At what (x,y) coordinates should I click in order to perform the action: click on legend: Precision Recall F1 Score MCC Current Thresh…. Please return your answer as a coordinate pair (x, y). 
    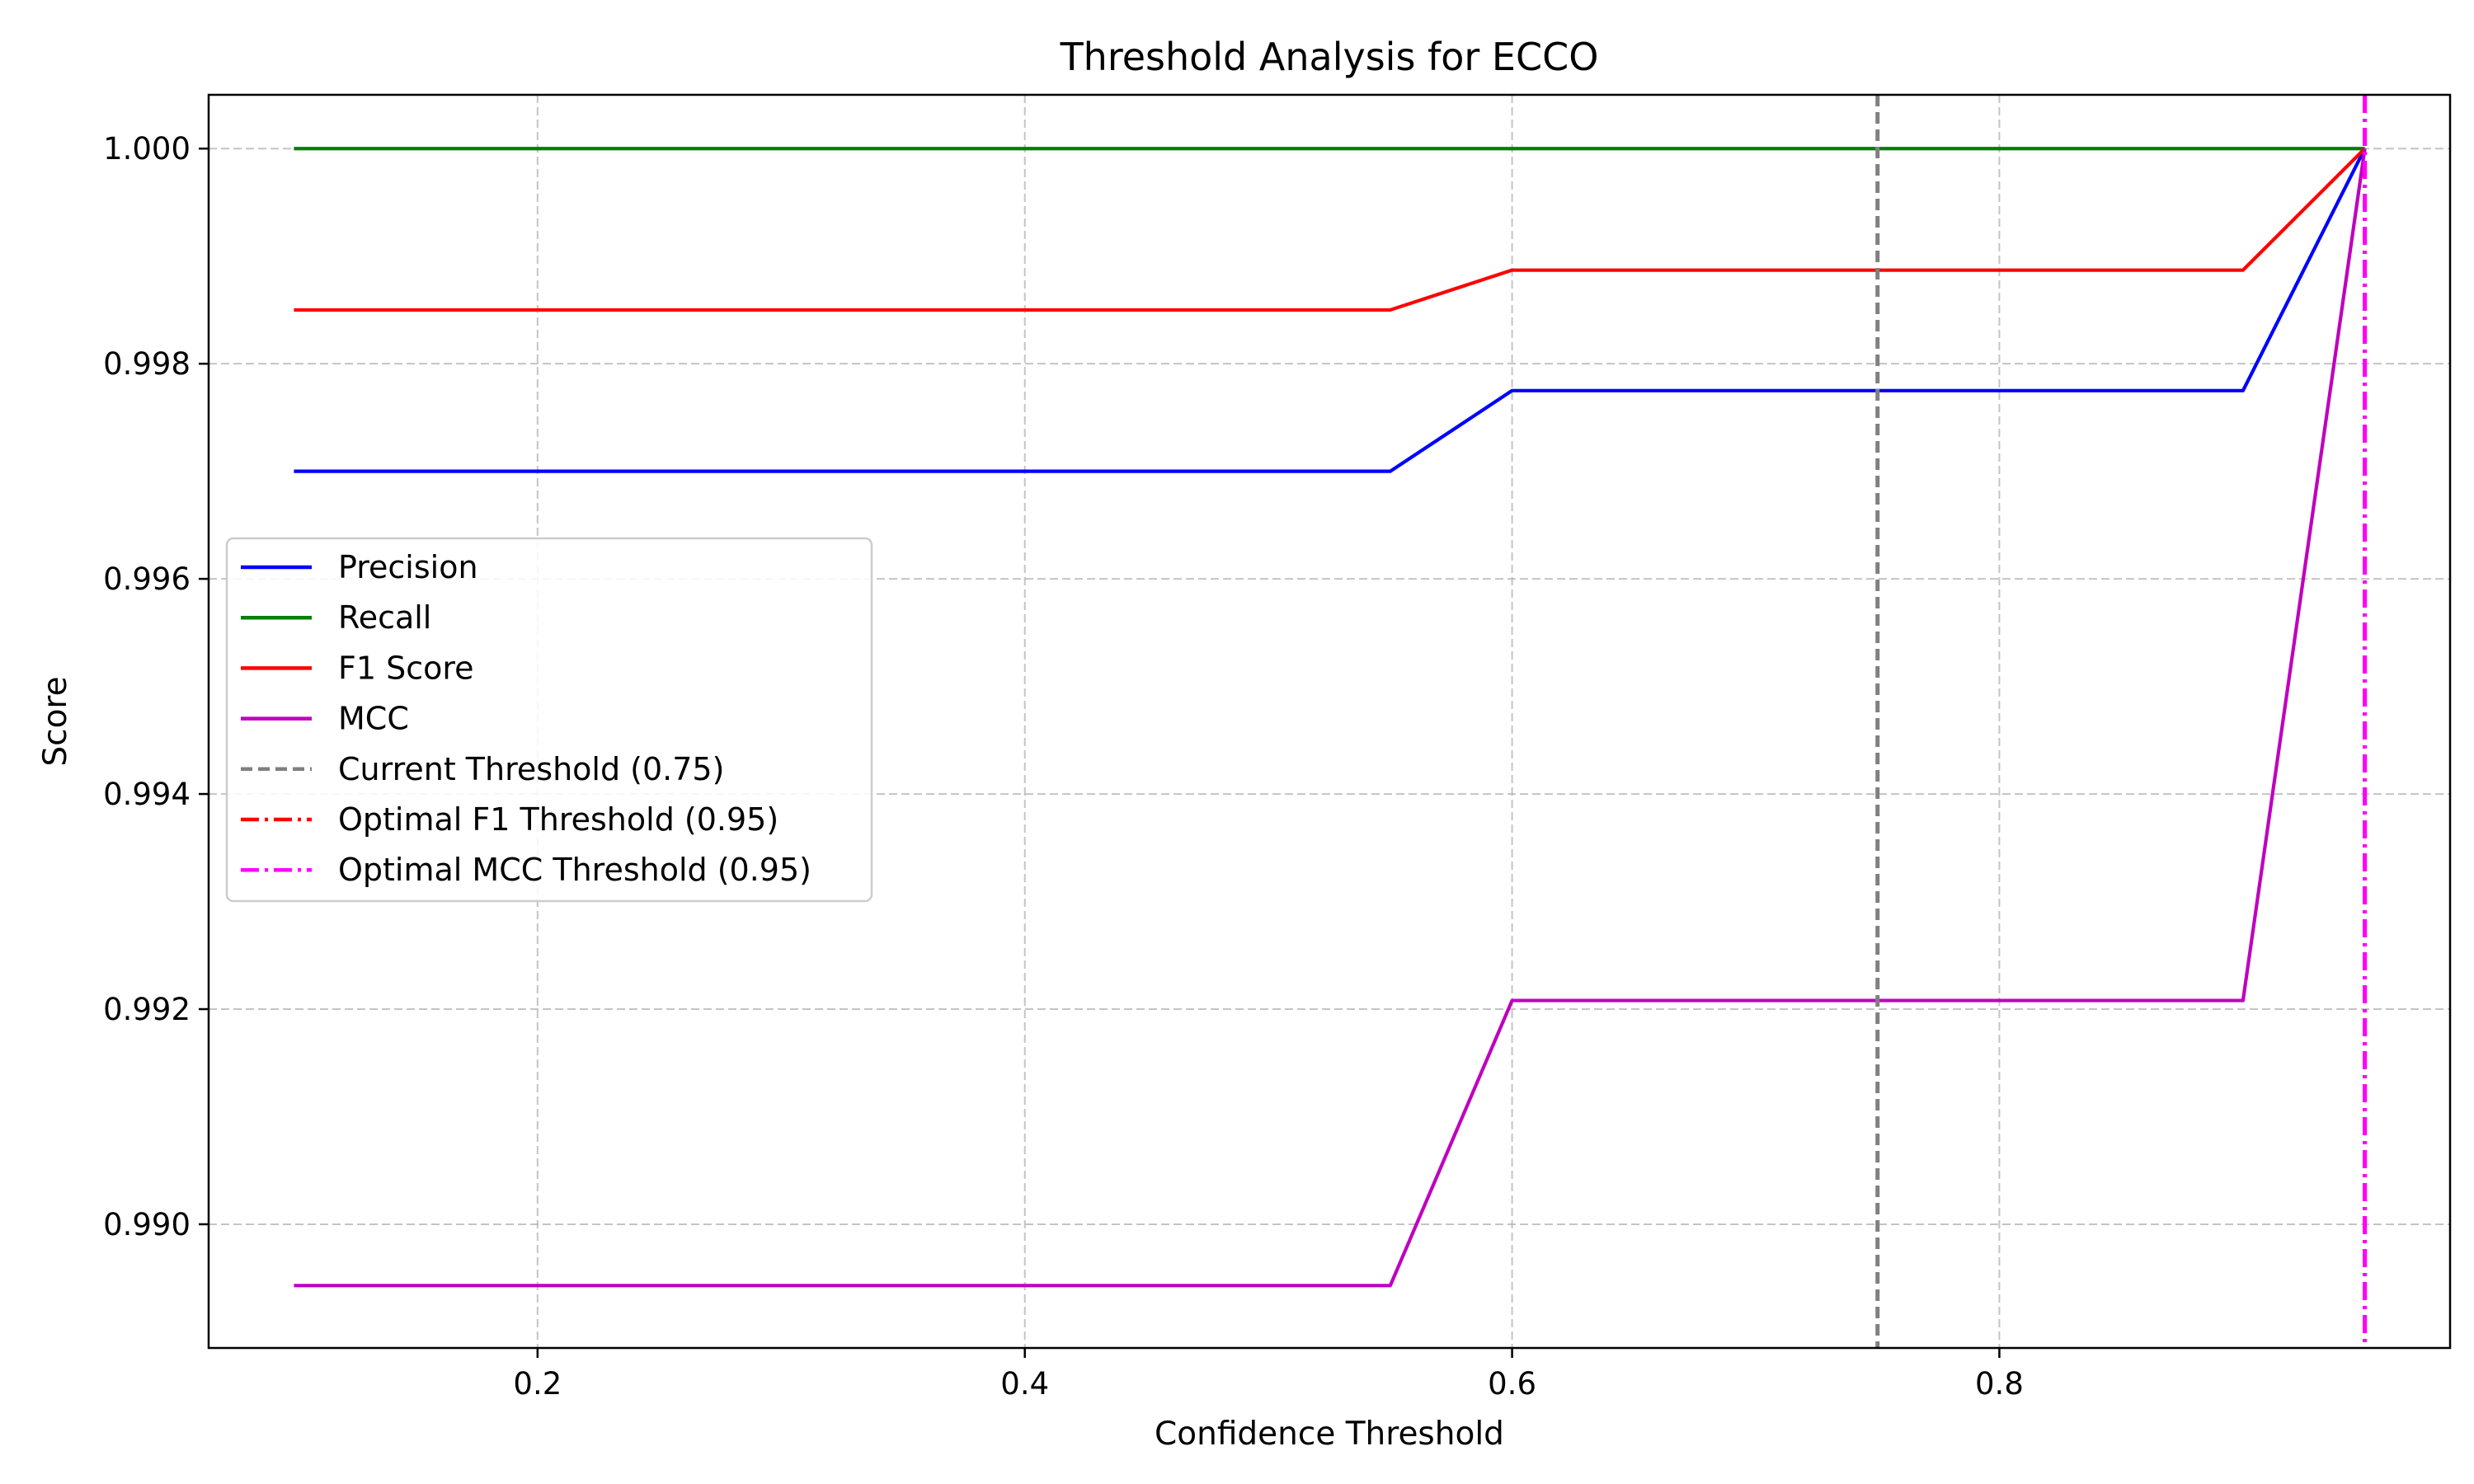
    Looking at the image, I should click on (549, 720).